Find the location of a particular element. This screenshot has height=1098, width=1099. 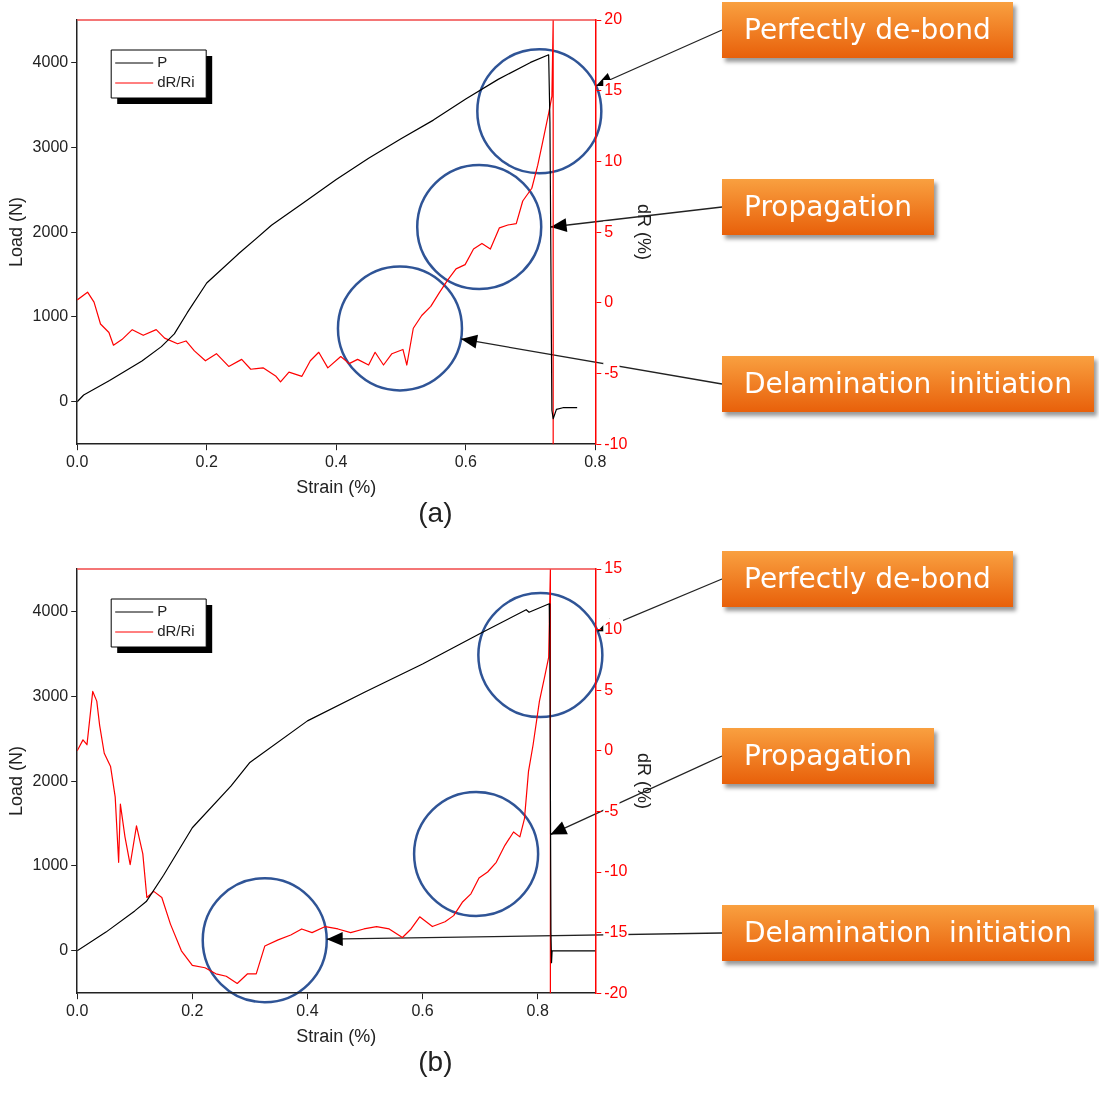

y2-tick-label: -15 is located at coordinates (616, 932).